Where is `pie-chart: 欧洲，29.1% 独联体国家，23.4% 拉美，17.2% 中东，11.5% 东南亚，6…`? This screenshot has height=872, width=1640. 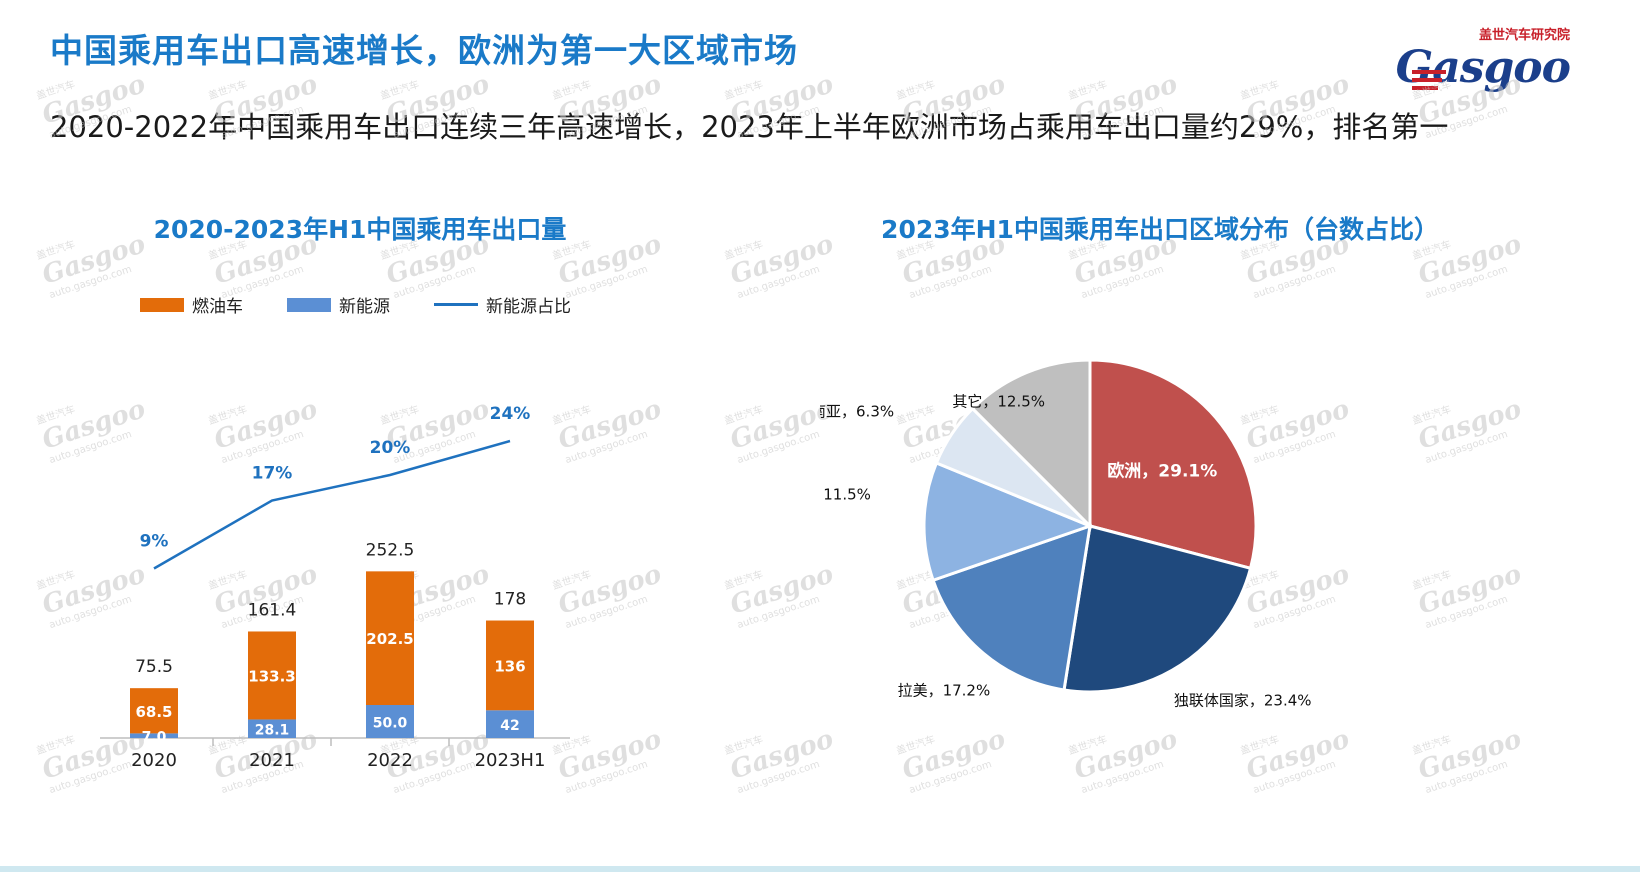 pie-chart: 欧洲，29.1% 独联体国家，23.4% 拉美，17.2% 中东，11.5% 东南亚，6… is located at coordinates (1066, 533).